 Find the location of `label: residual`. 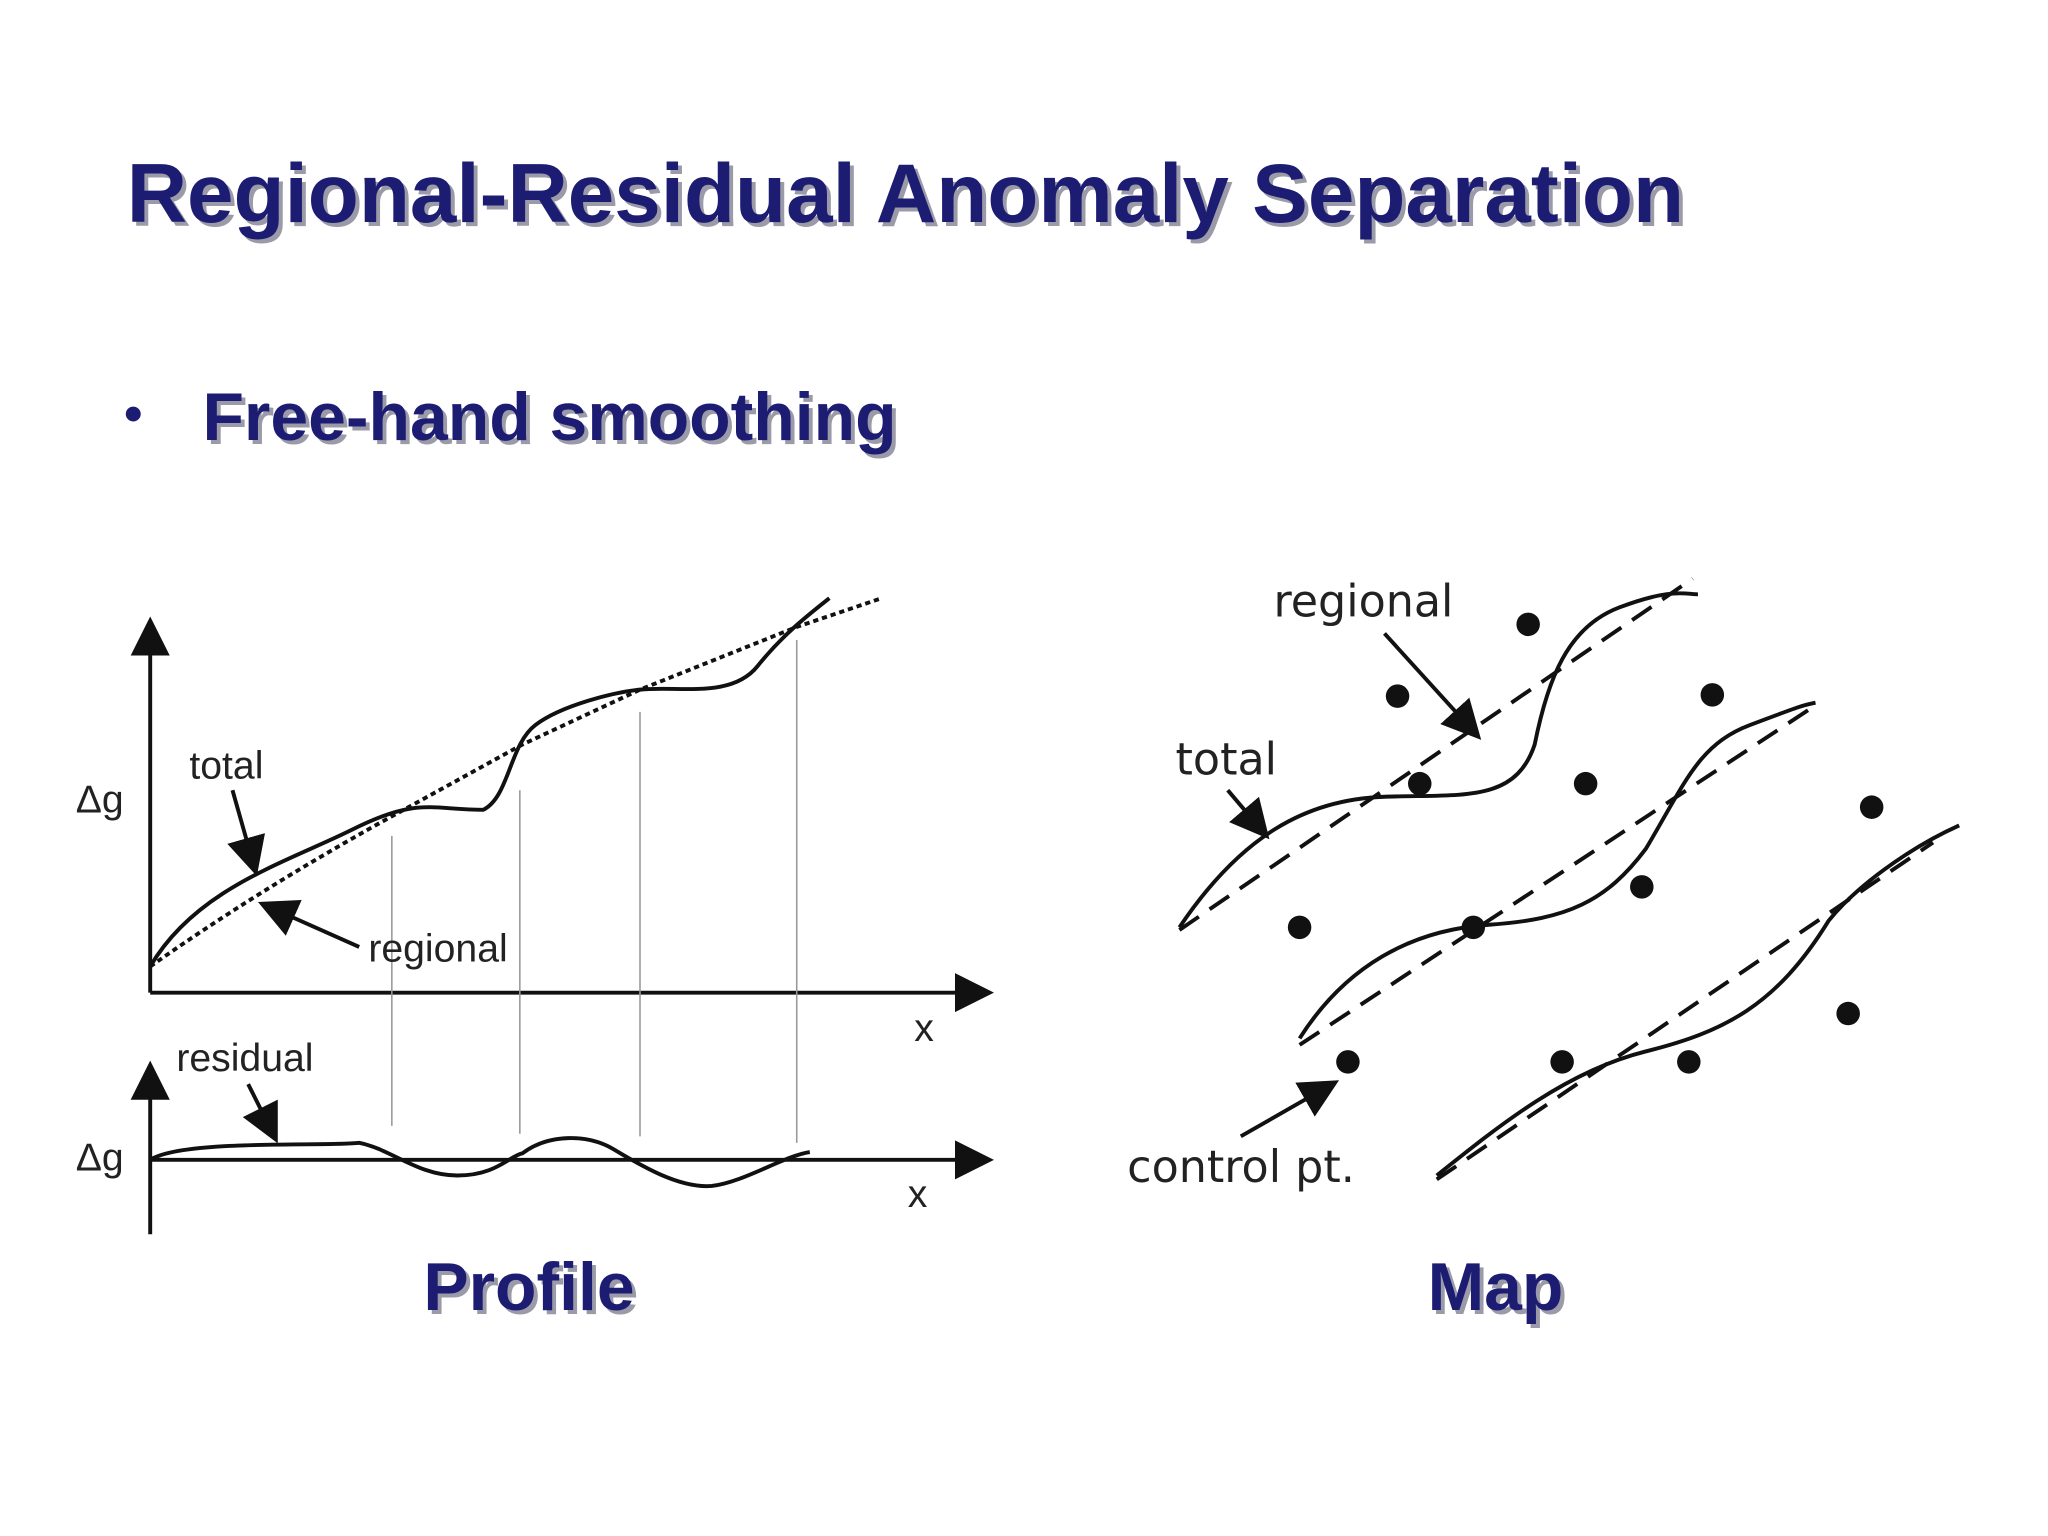

label: residual is located at coordinates (244, 1058).